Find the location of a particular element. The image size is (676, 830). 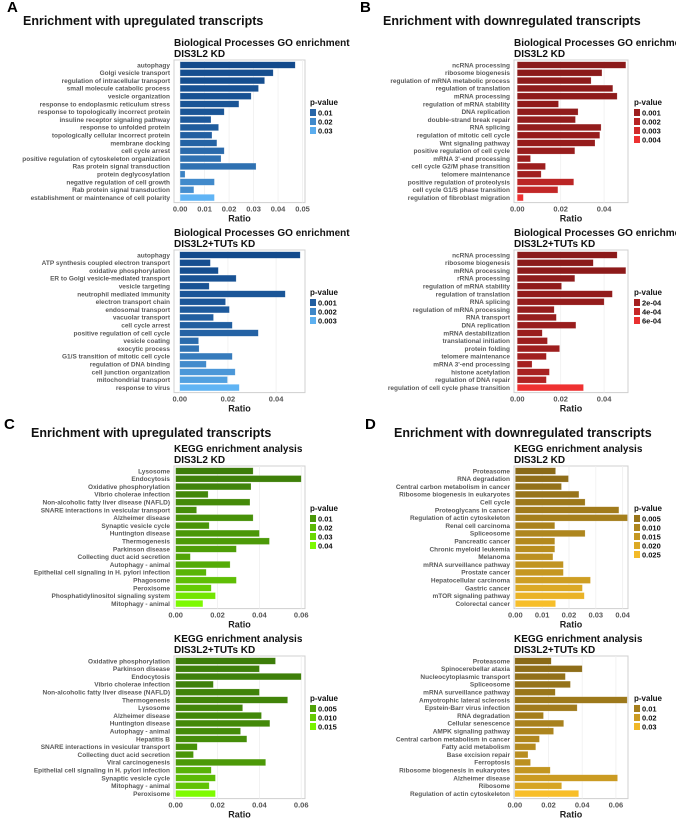

legend-label: 0.03 is located at coordinates (649, 726).